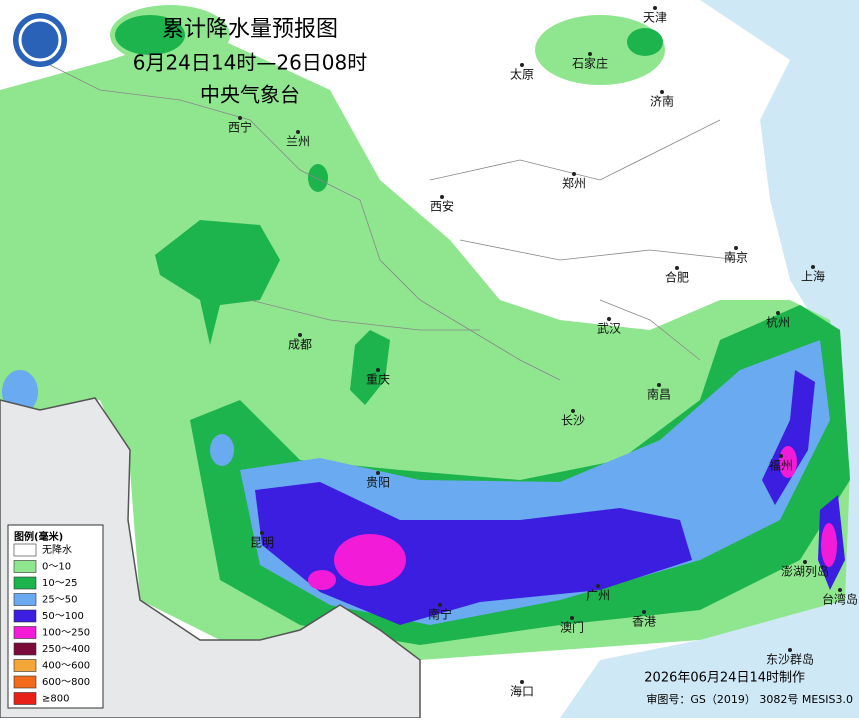  Describe the element at coordinates (644, 622) in the screenshot. I see `city-label: 香港` at that location.